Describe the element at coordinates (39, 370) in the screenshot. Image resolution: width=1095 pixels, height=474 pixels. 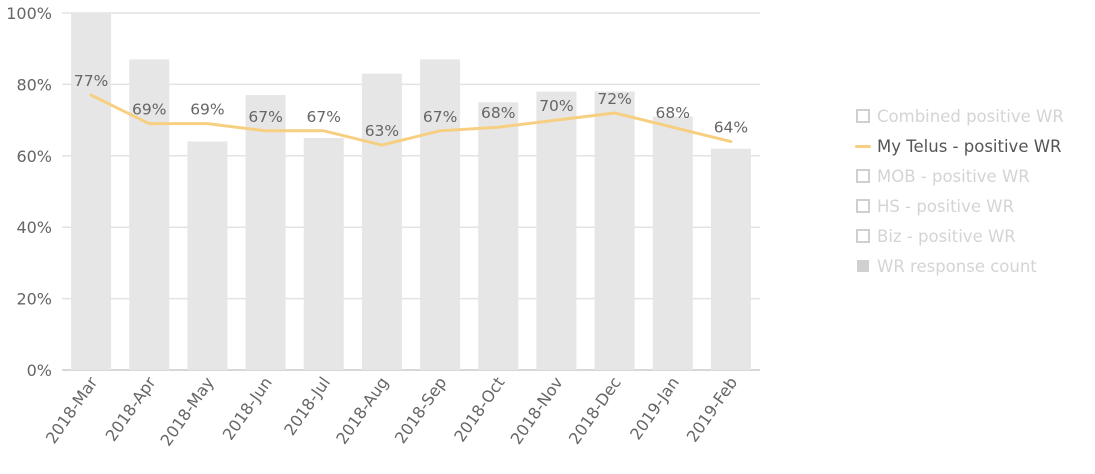
I see `y-tick-label: 0%` at that location.